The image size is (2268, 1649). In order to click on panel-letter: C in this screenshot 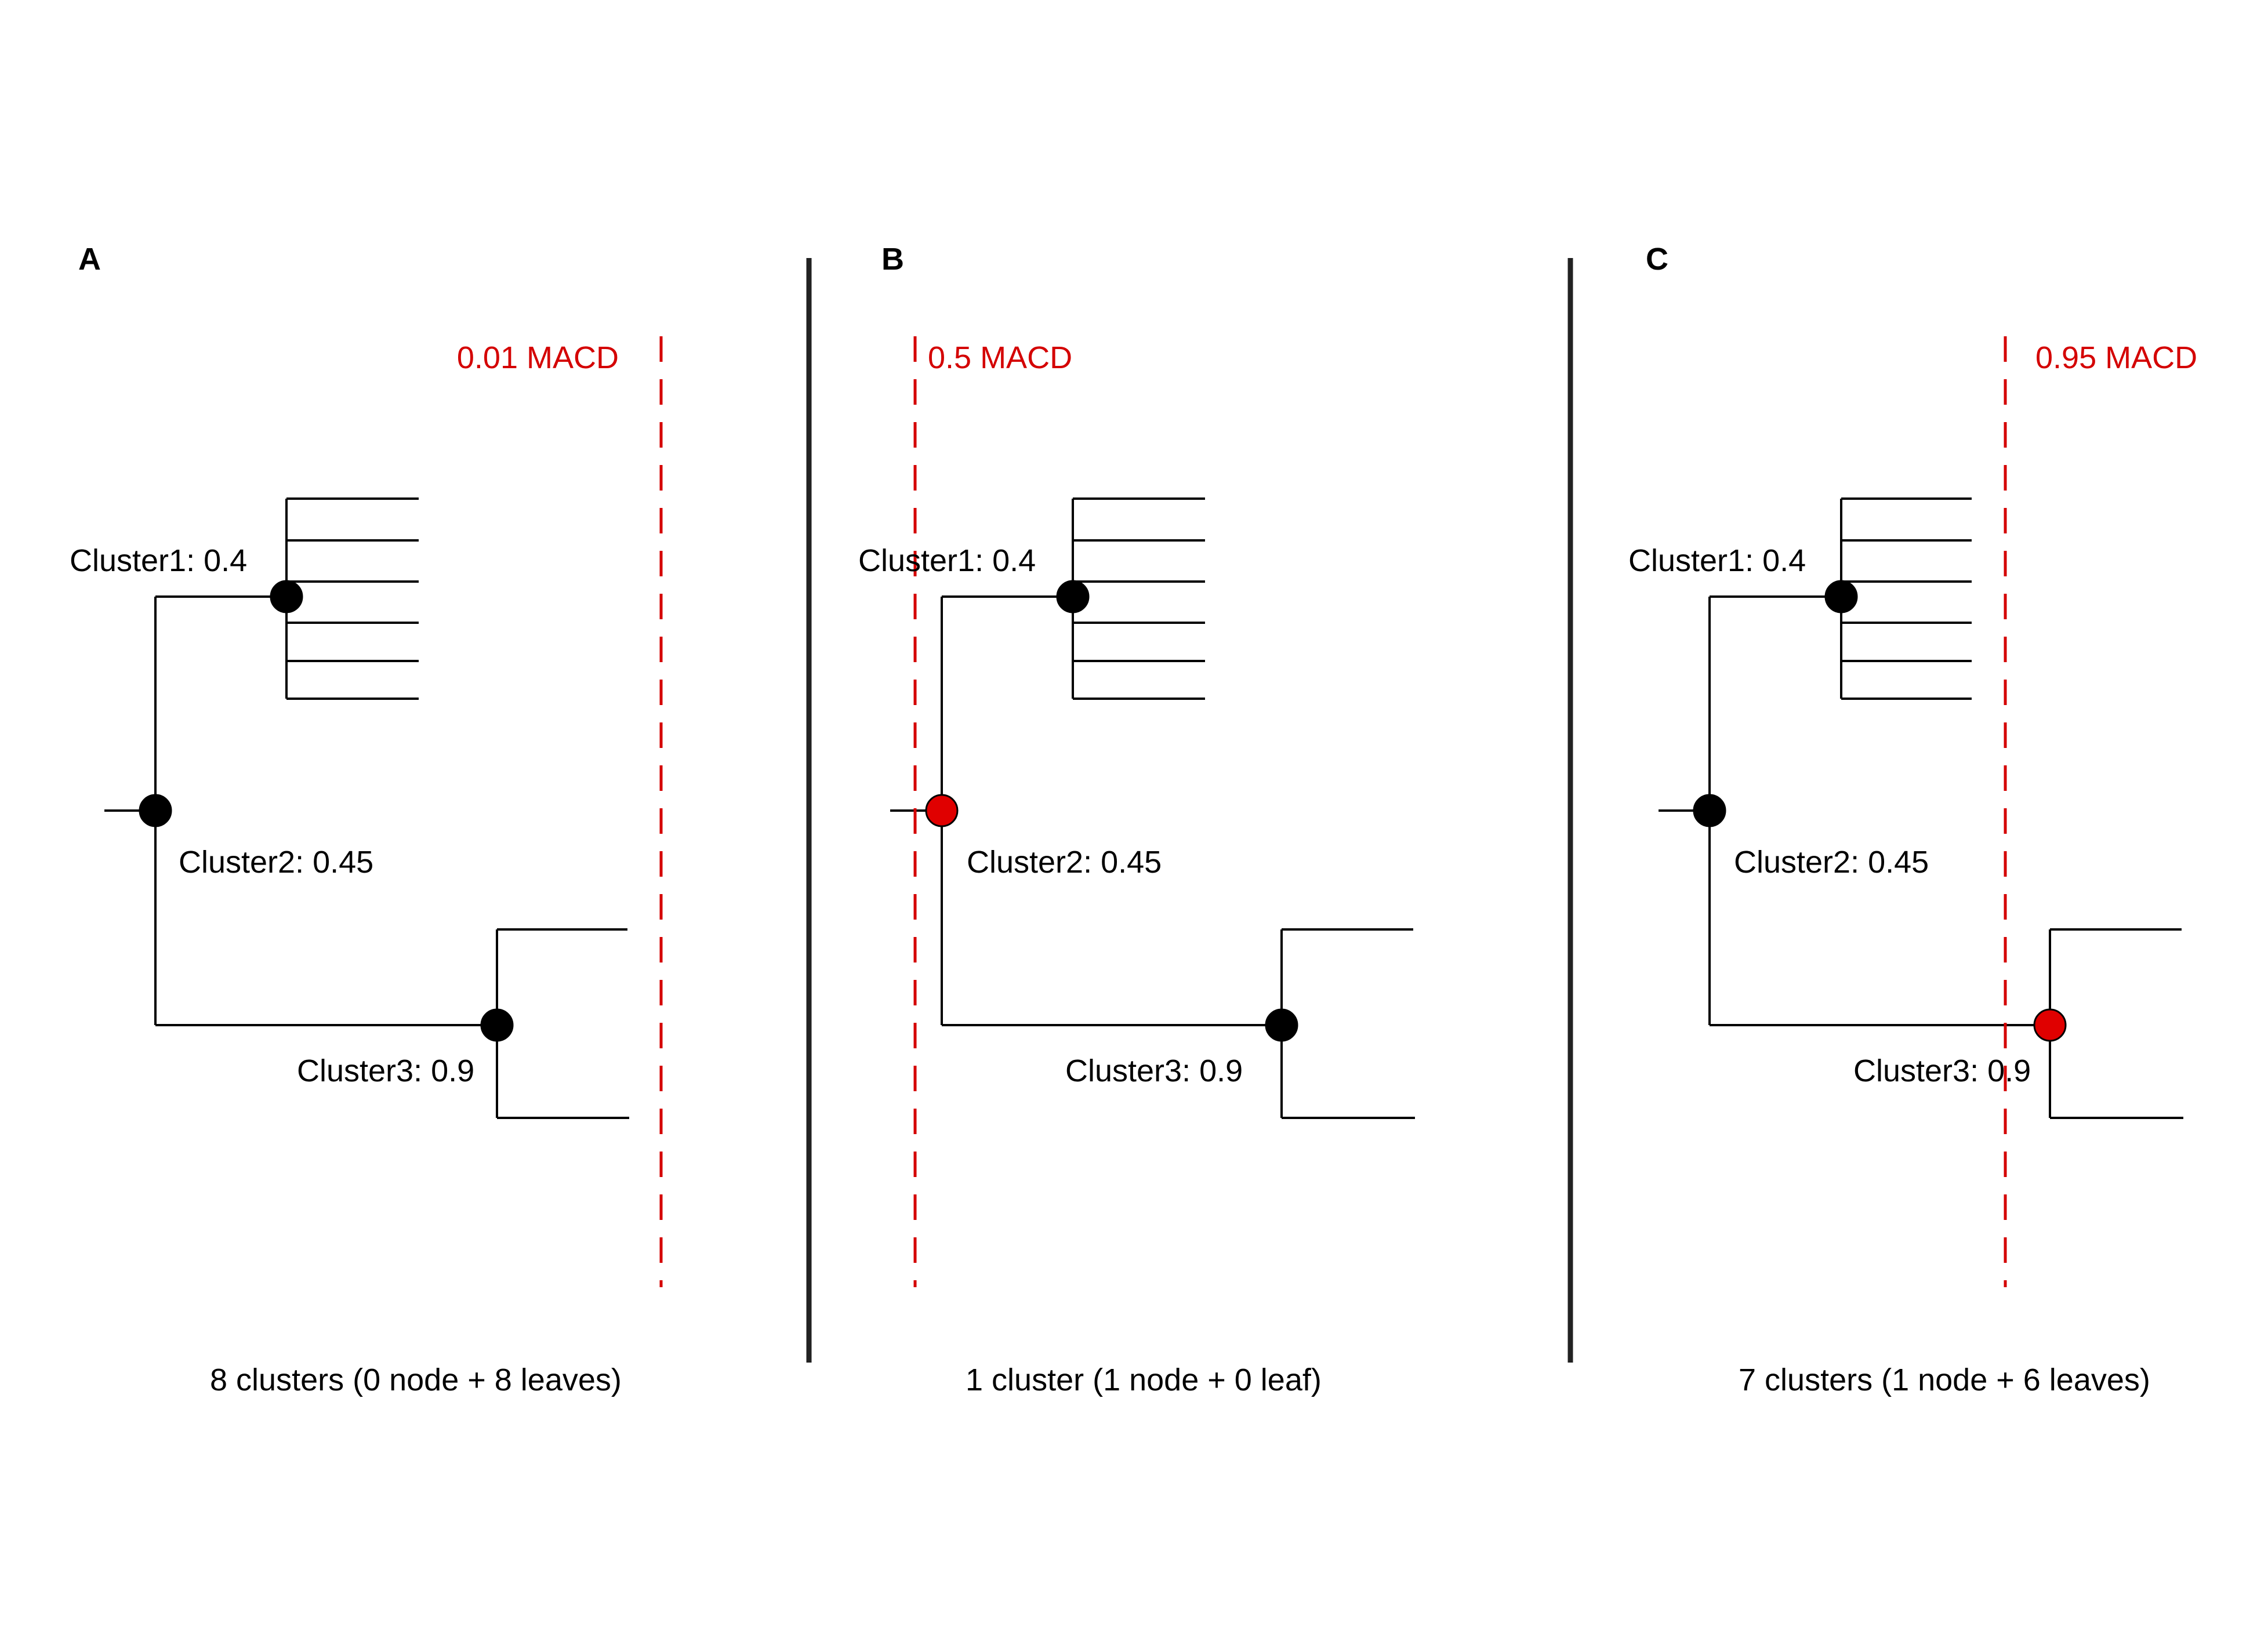, I will do `click(1657, 259)`.